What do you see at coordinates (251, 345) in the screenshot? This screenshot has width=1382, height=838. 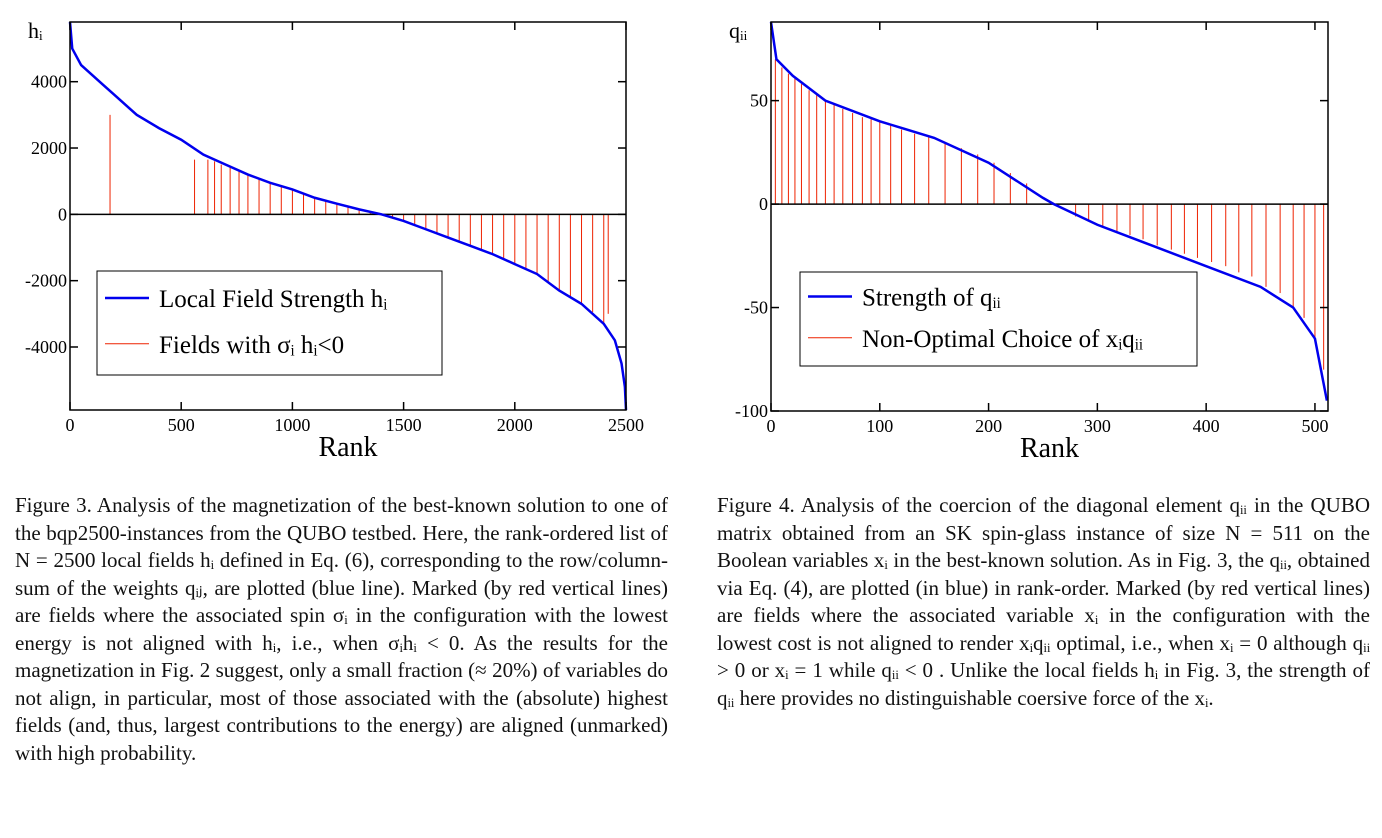 I see `legend-label: Fields with σᵢ hᵢ<0` at bounding box center [251, 345].